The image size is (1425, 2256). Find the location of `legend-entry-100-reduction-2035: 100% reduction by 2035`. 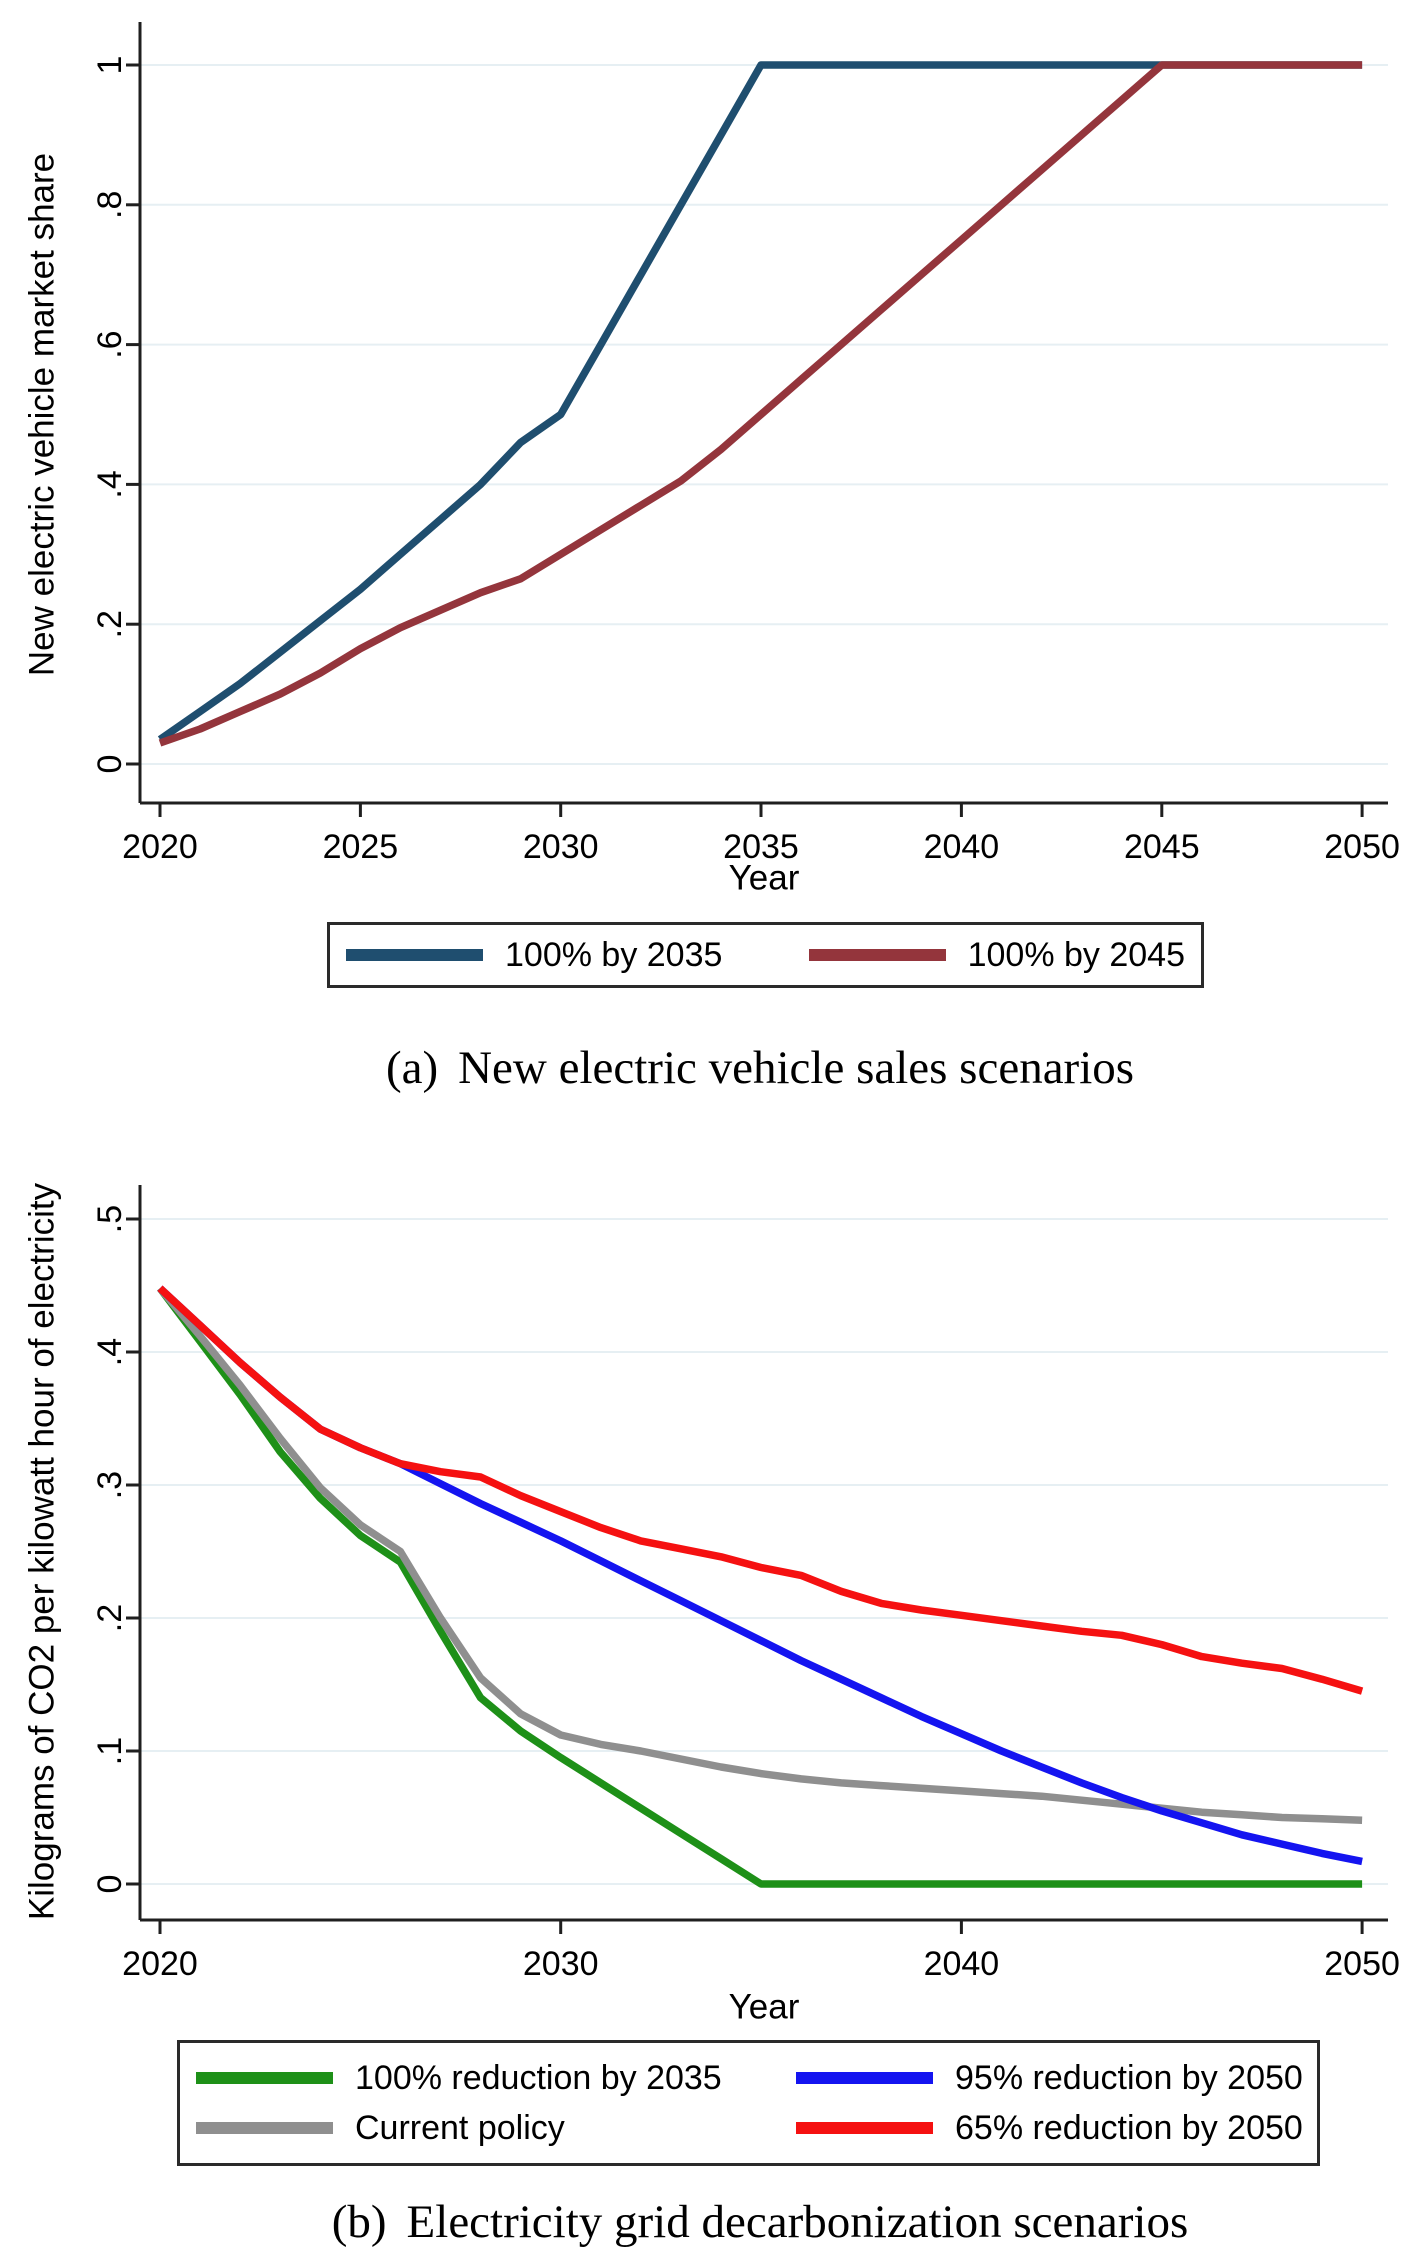

legend-entry-100-reduction-2035: 100% reduction by 2035 is located at coordinates (496, 2078).